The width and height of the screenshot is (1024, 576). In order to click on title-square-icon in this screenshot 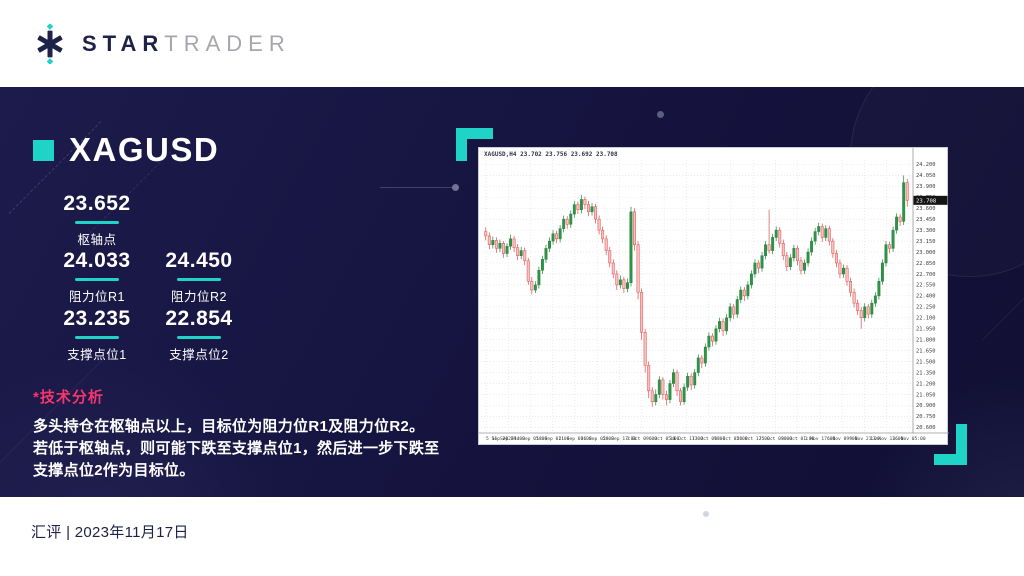, I will do `click(43, 150)`.